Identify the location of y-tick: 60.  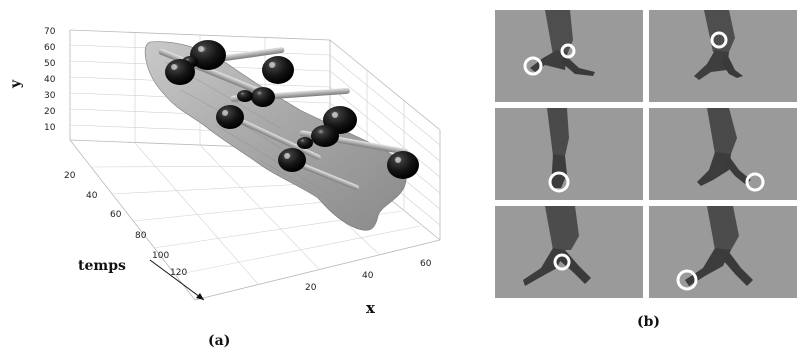
(50, 48).